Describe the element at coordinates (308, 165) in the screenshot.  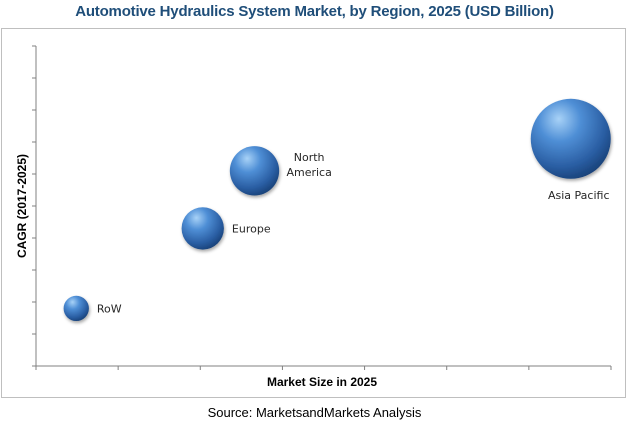
I see `bubble-label-north-america: North America` at that location.